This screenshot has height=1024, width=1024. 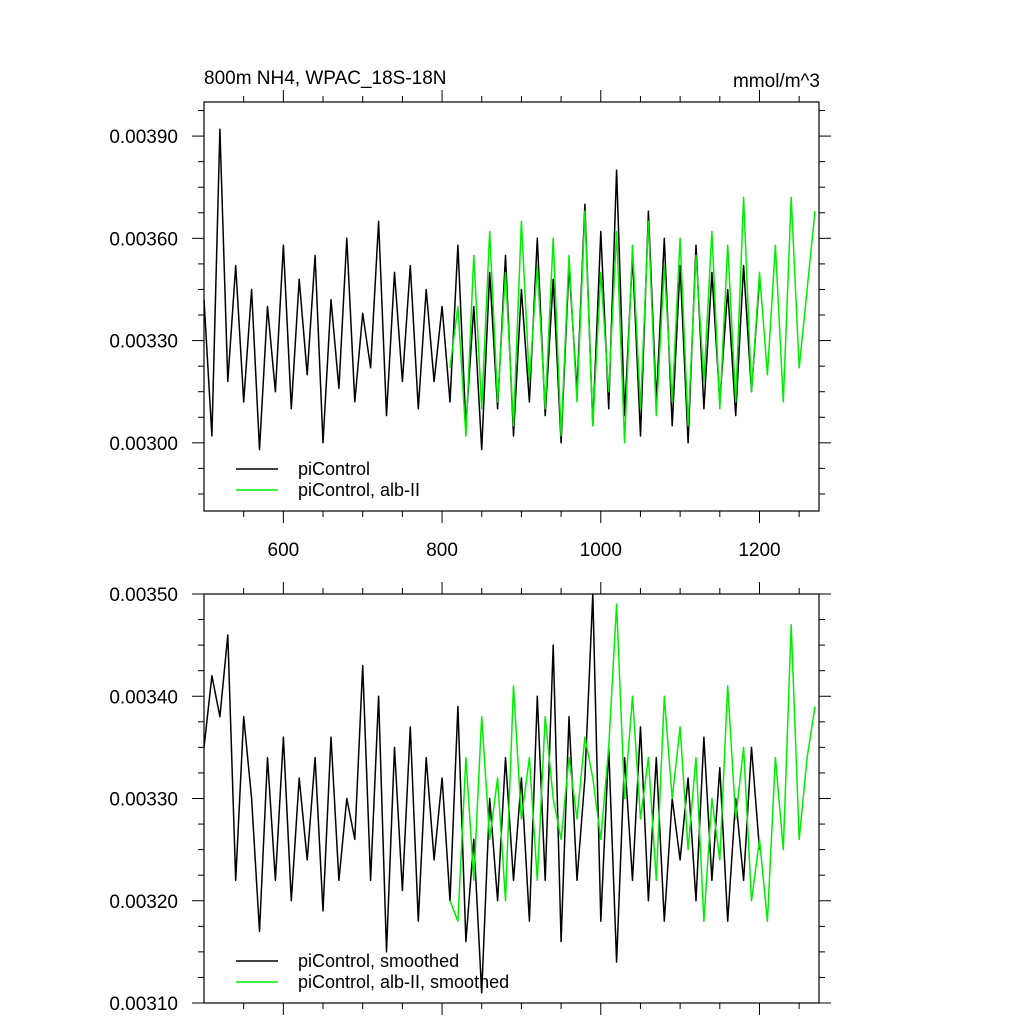 What do you see at coordinates (143, 444) in the screenshot?
I see `y-tick-label: 0.00300` at bounding box center [143, 444].